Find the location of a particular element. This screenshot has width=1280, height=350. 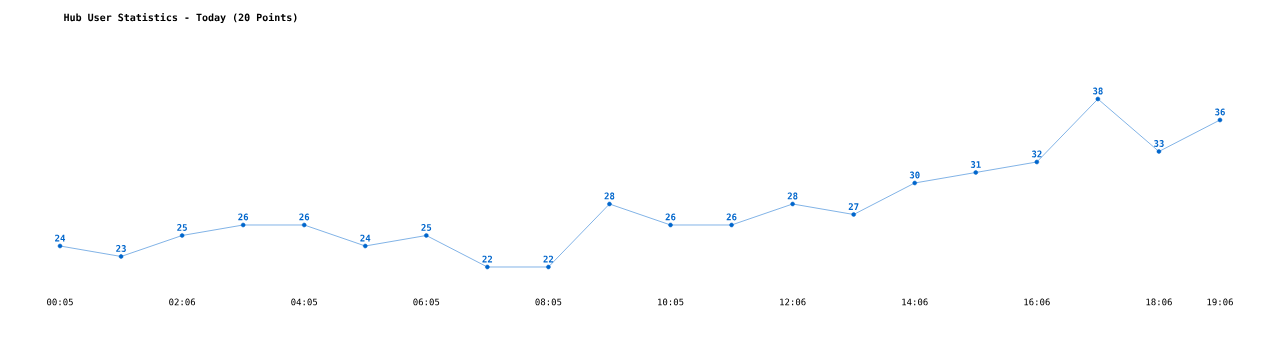

x-tick-label: 18:06 is located at coordinates (1159, 302).